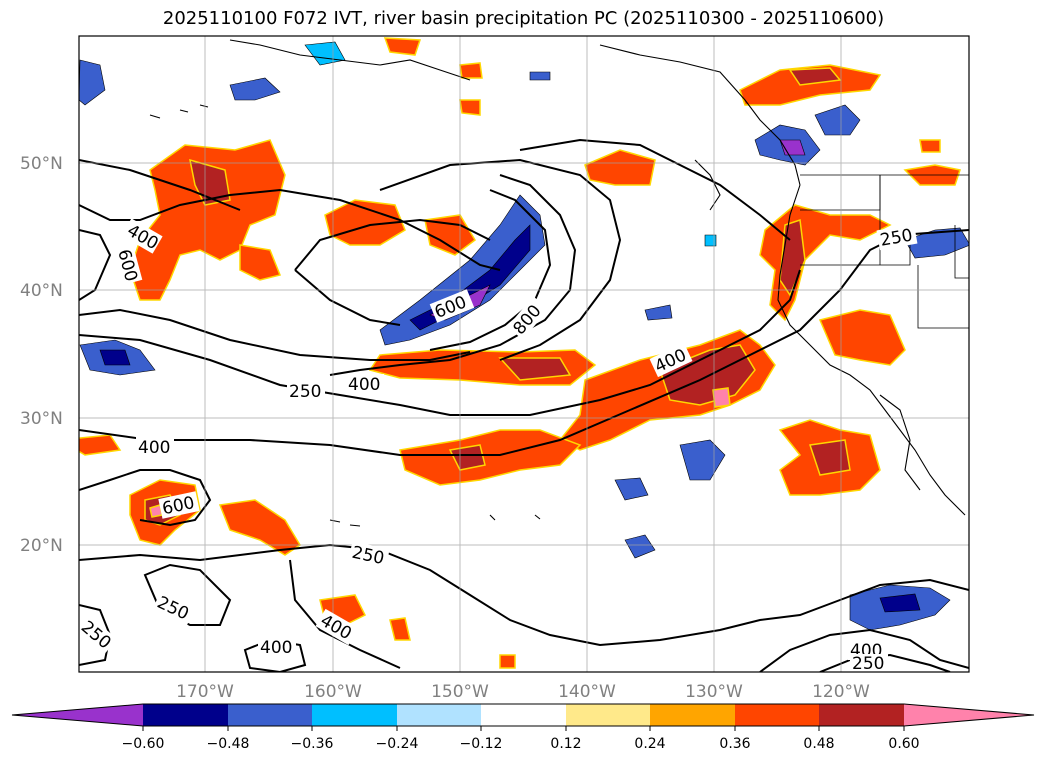 The width and height of the screenshot is (1047, 765). I want to click on colorbar-tick-label: 0.48, so click(818, 744).